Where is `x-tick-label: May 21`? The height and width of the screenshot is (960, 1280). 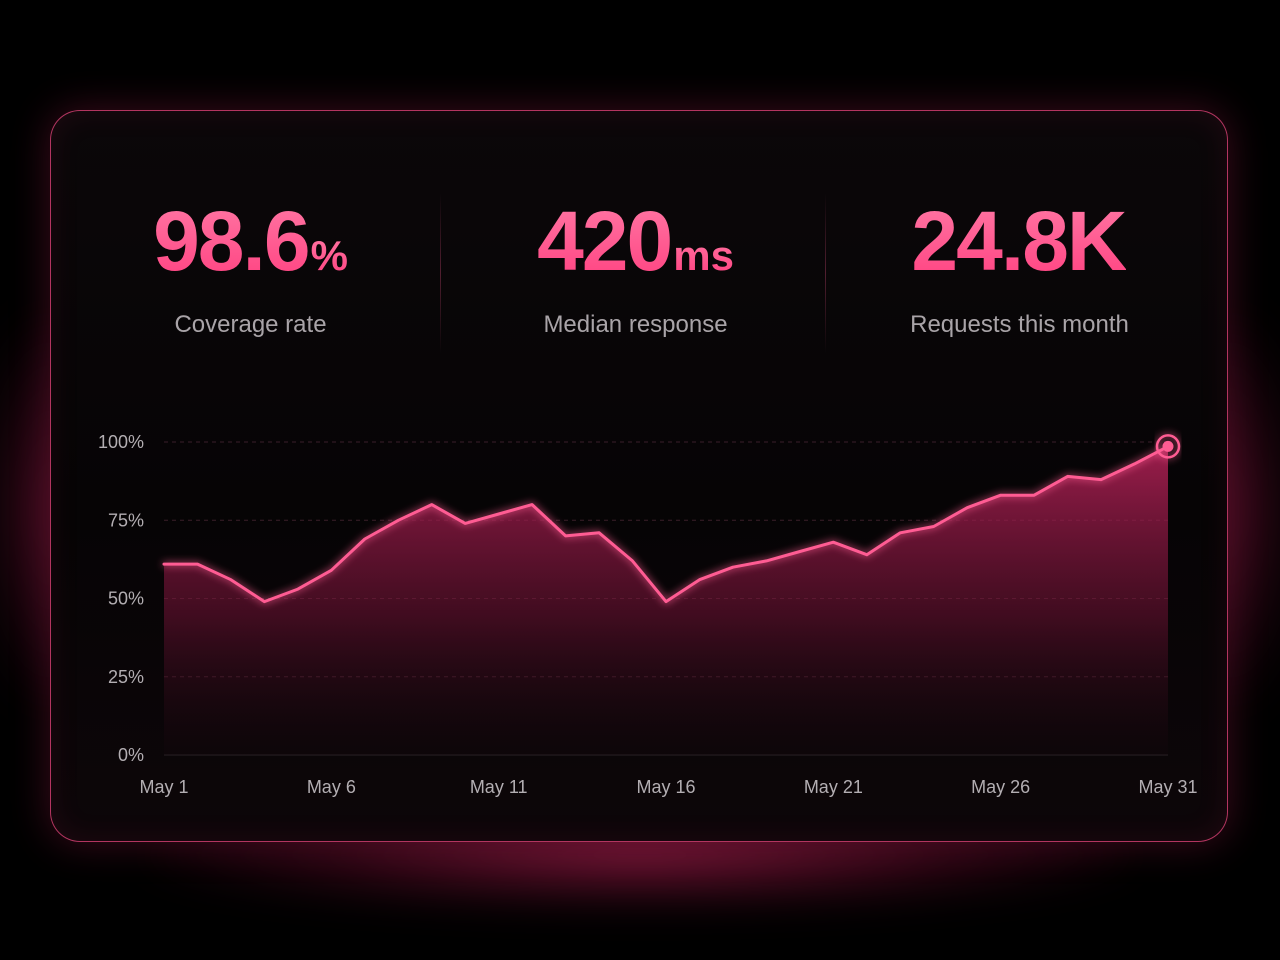
x-tick-label: May 21 is located at coordinates (833, 787).